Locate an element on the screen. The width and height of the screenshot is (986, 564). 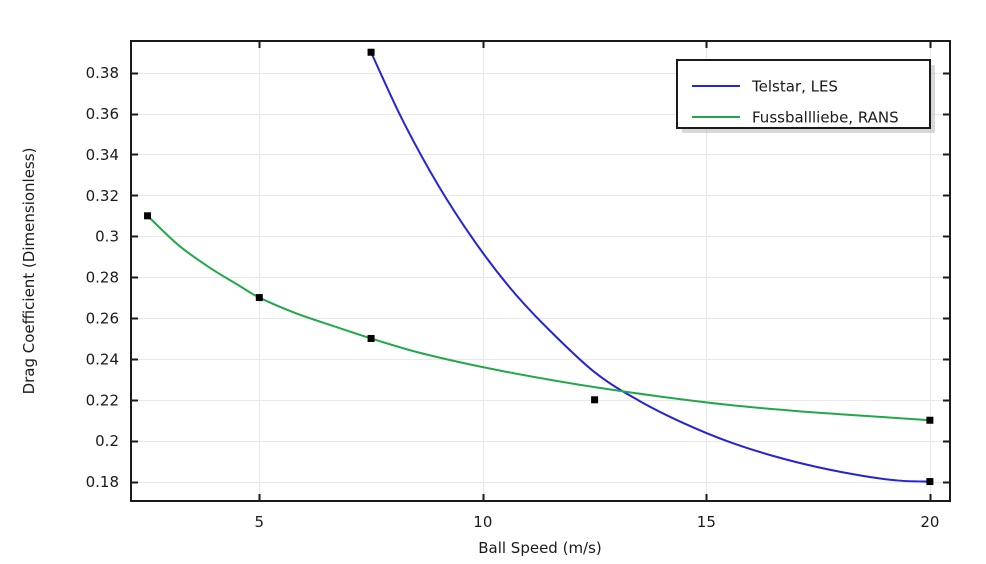
y-tick-label: 0.18 is located at coordinates (102, 482).